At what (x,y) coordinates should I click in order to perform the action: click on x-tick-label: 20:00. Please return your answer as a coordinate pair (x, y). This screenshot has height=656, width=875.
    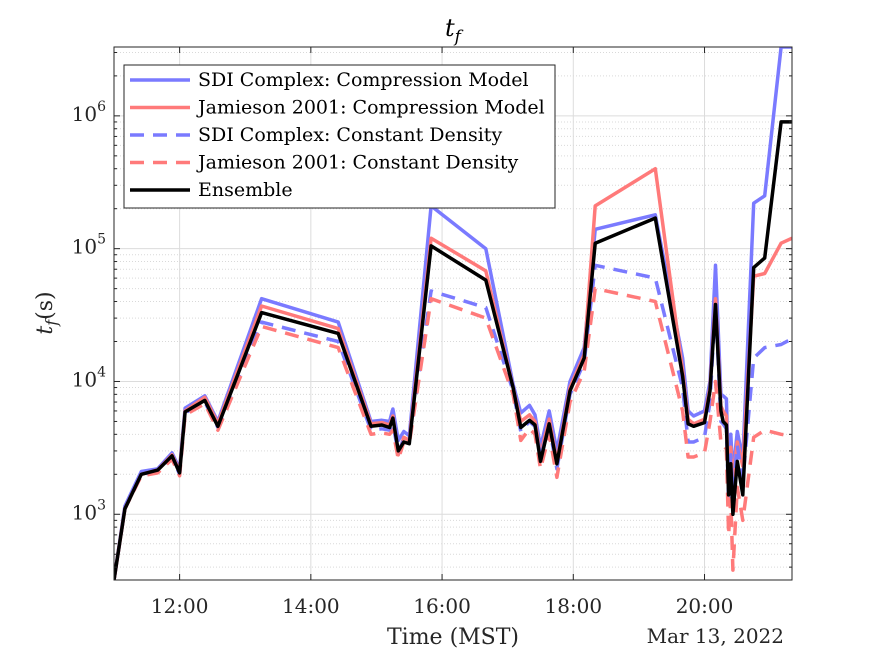
    Looking at the image, I should click on (705, 606).